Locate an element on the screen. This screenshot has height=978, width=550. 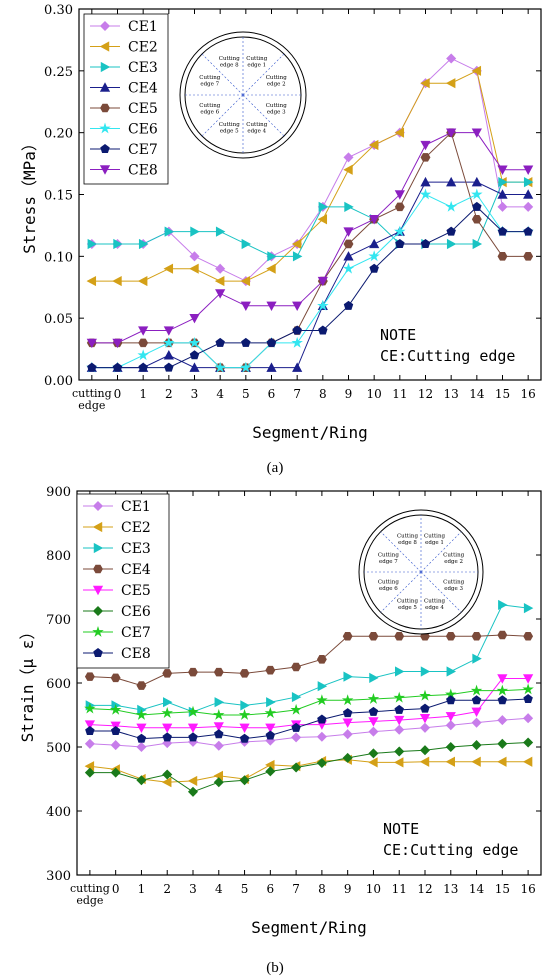
y-tick-label: 600 is located at coordinates (58, 684).